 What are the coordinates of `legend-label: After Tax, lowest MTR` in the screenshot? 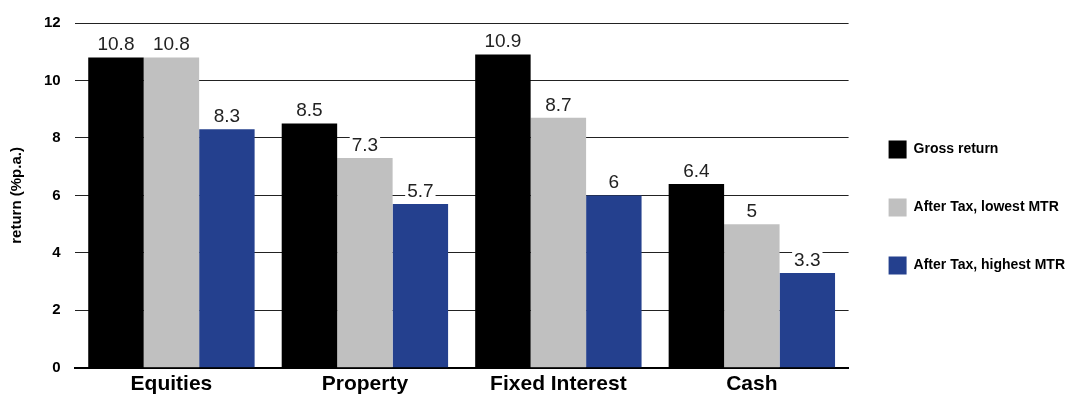 It's located at (986, 206).